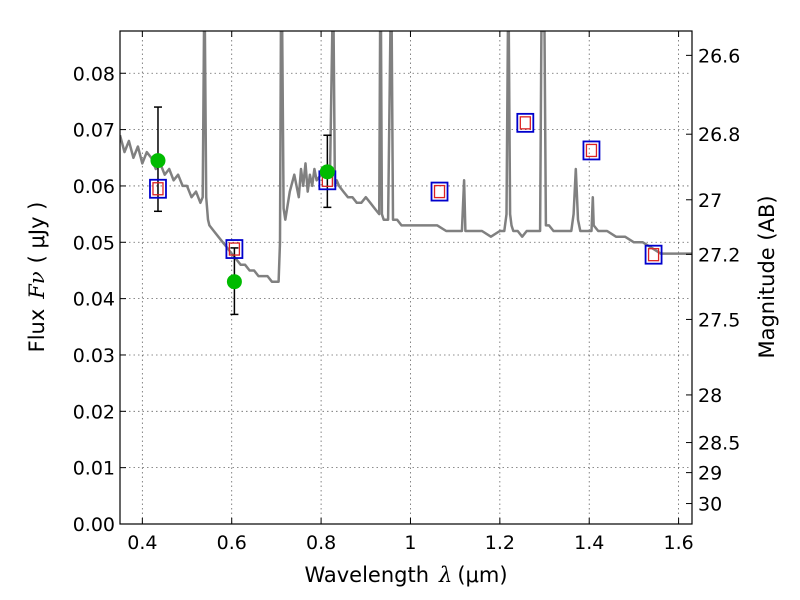 The width and height of the screenshot is (800, 600). What do you see at coordinates (142, 543) in the screenshot?
I see `x-tick-label: 0.4` at bounding box center [142, 543].